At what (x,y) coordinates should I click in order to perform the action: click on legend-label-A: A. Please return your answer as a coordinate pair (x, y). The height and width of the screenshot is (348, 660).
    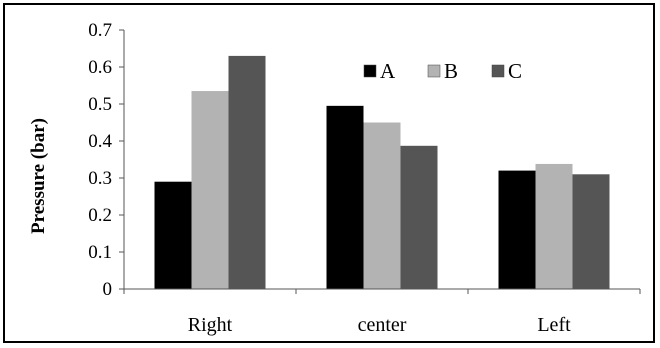
    Looking at the image, I should click on (388, 71).